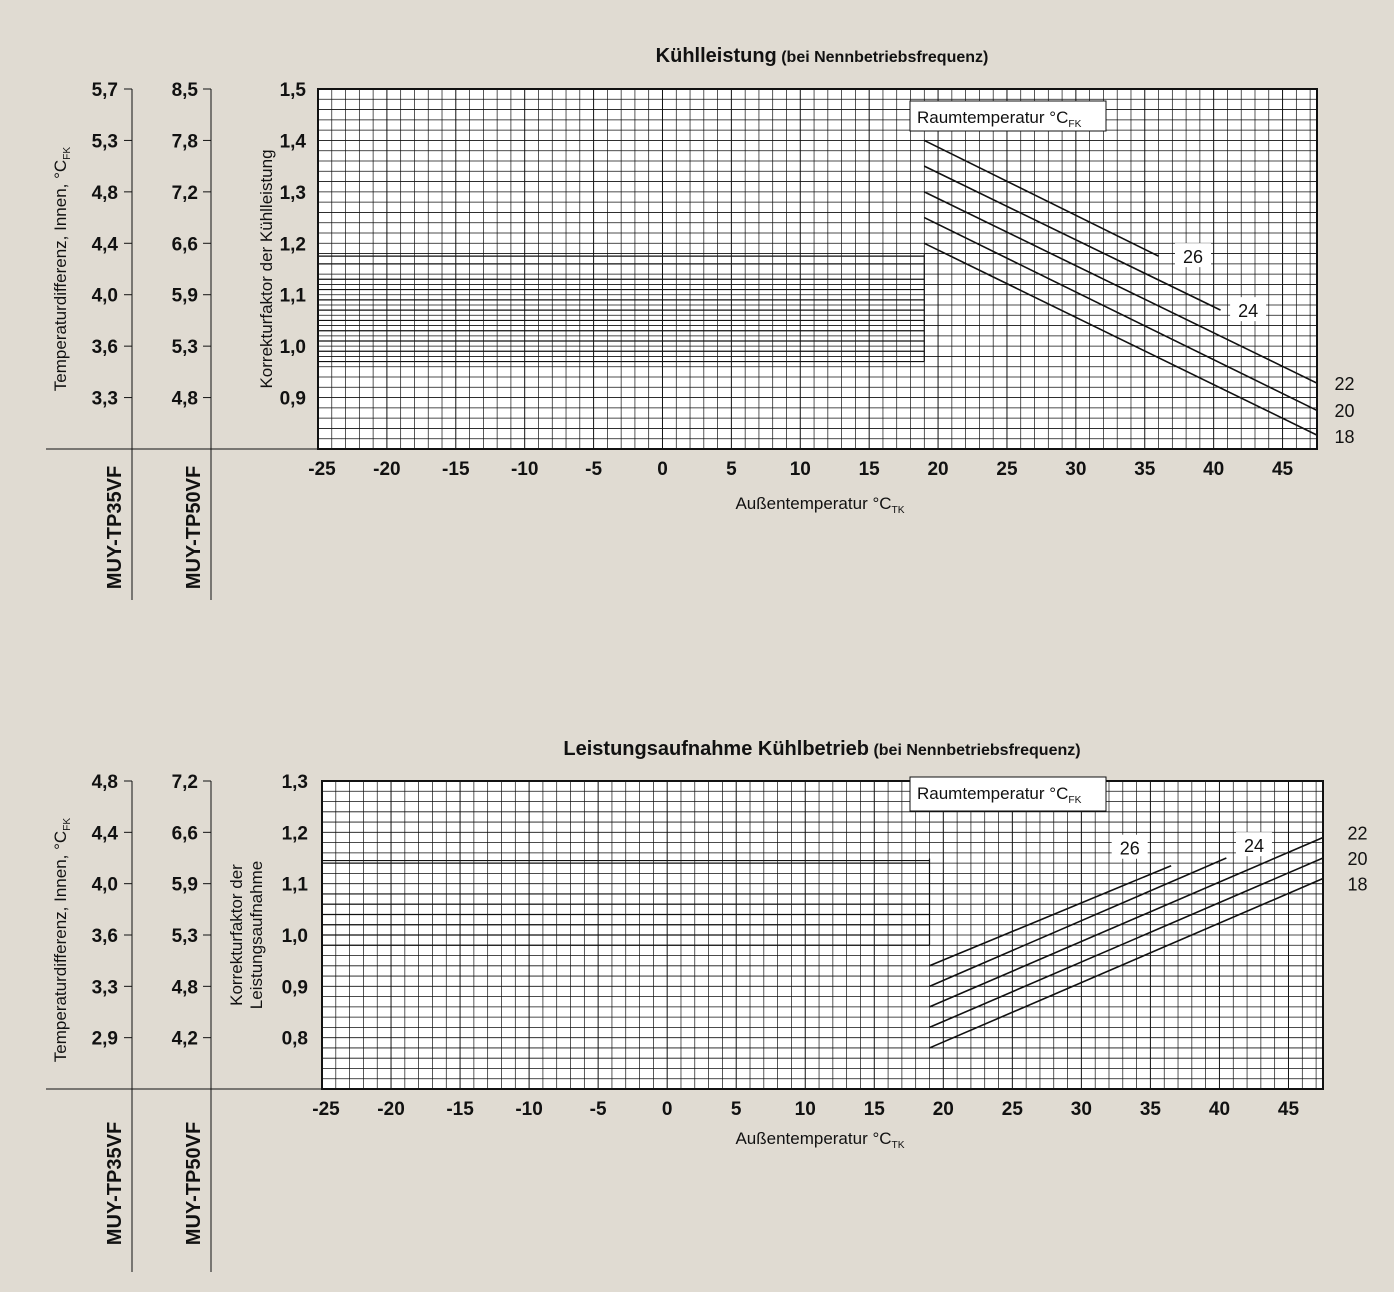 This screenshot has height=1292, width=1394. What do you see at coordinates (105, 885) in the screenshot?
I see `aux-tick-label: 4,0` at bounding box center [105, 885].